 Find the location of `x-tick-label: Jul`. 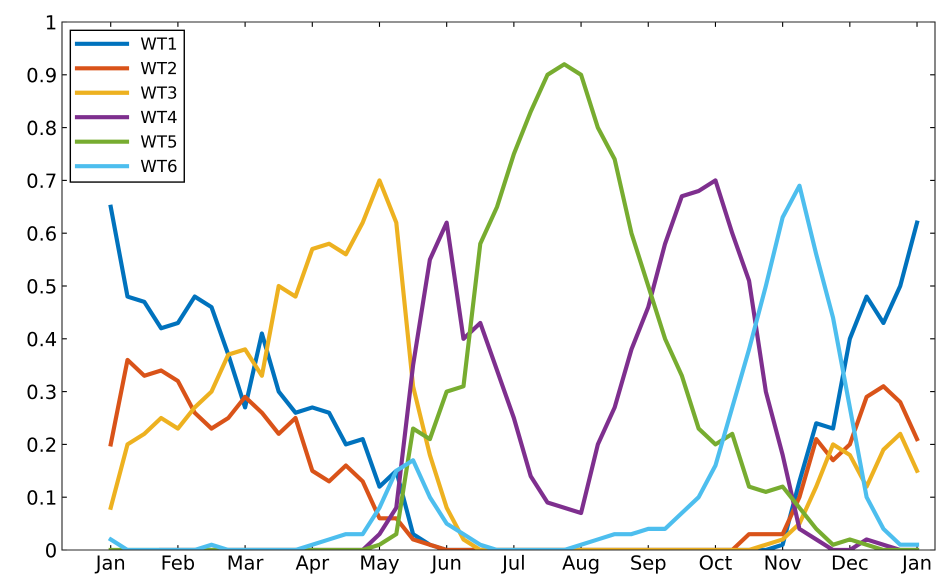

x-tick-label: Jul is located at coordinates (512, 564).